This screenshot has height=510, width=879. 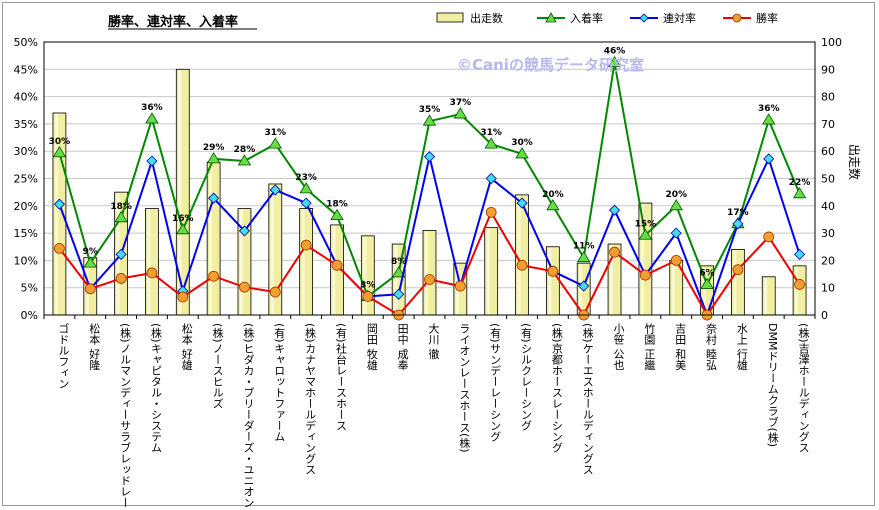 What do you see at coordinates (828, 233) in the screenshot?
I see `y2-tick-label: 30` at bounding box center [828, 233].